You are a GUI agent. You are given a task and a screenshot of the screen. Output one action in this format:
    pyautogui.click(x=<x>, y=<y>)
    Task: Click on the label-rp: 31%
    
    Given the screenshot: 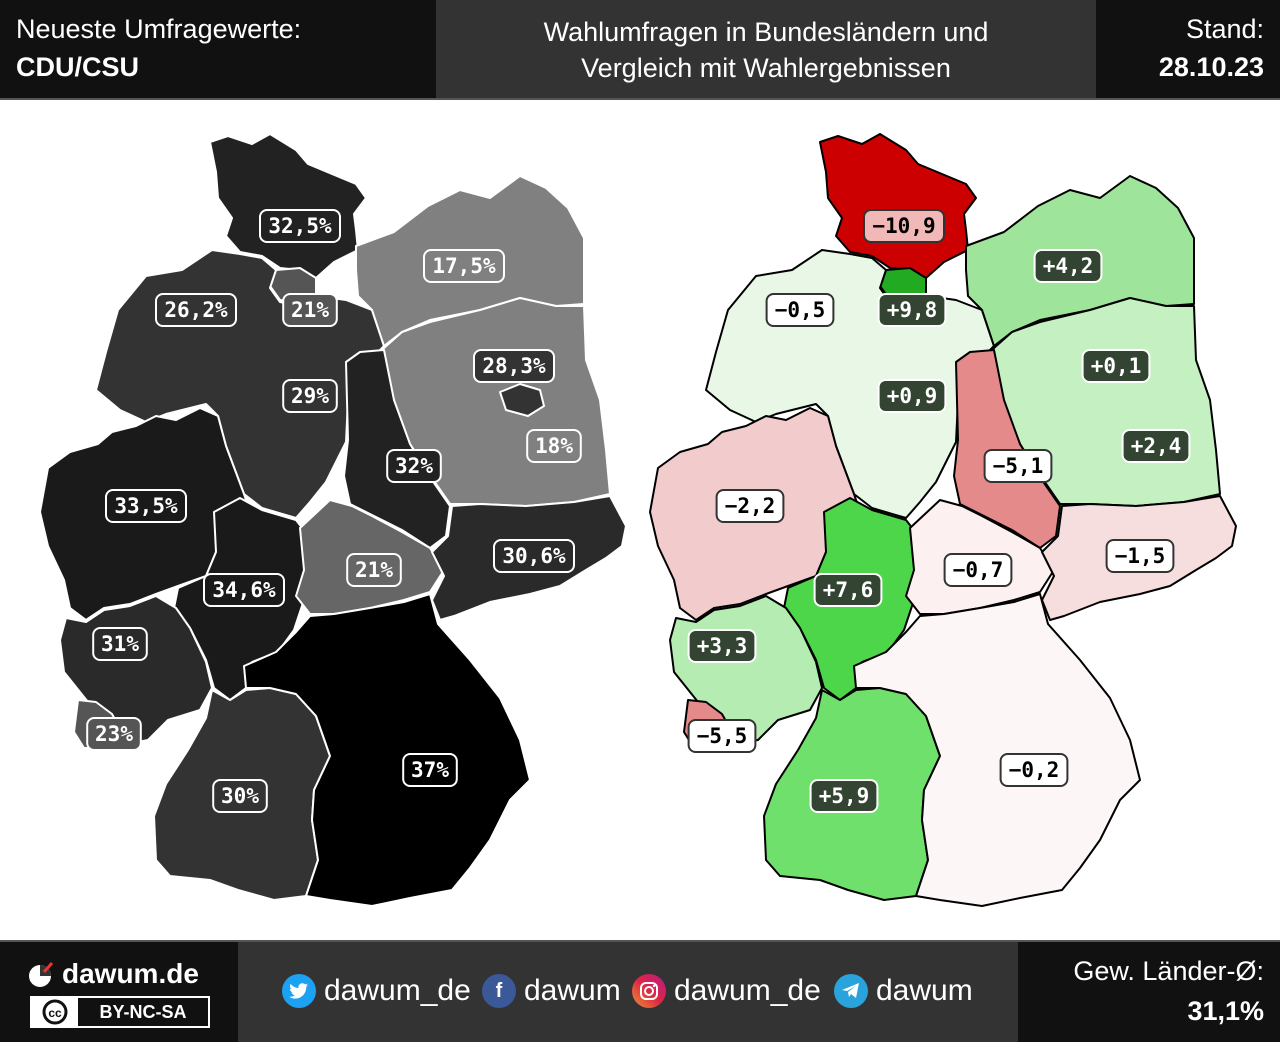 What is the action you would take?
    pyautogui.click(x=120, y=644)
    